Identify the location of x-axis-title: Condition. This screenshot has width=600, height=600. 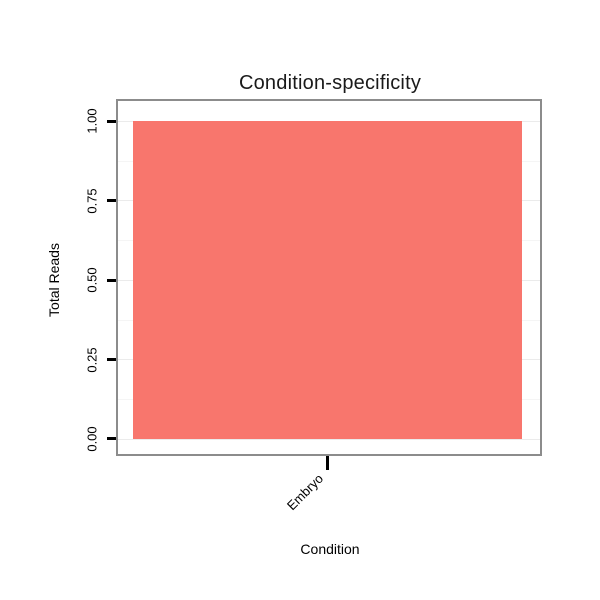
(330, 549).